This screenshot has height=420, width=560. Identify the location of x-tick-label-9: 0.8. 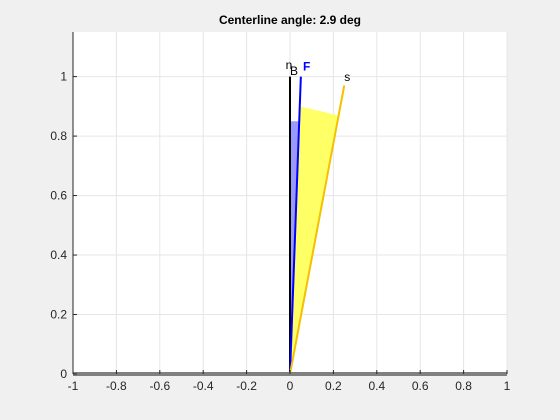
(463, 386).